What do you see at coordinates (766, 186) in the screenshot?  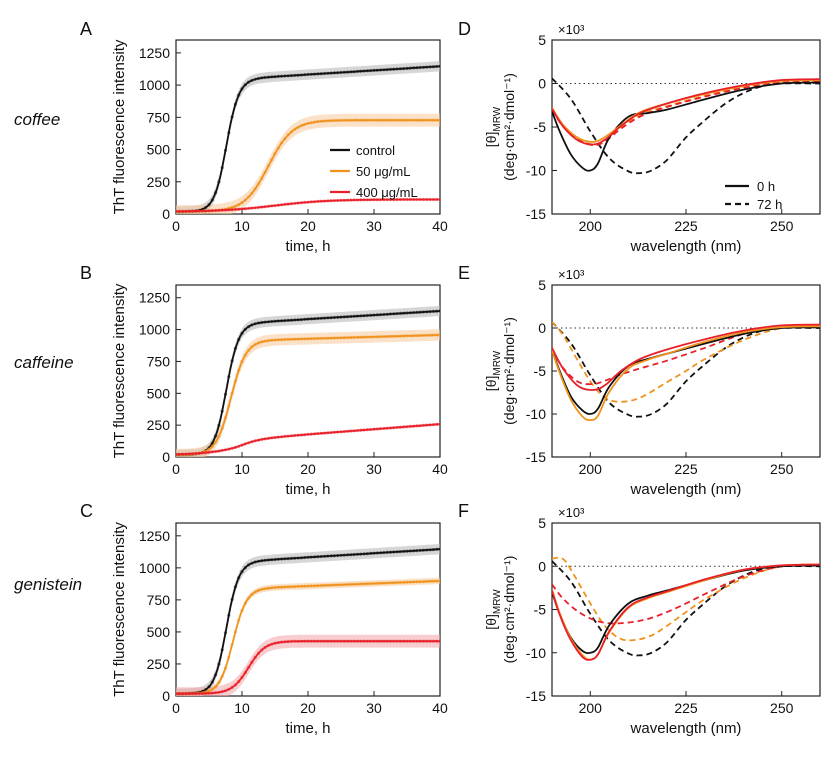 I see `legend-label: 0 h` at bounding box center [766, 186].